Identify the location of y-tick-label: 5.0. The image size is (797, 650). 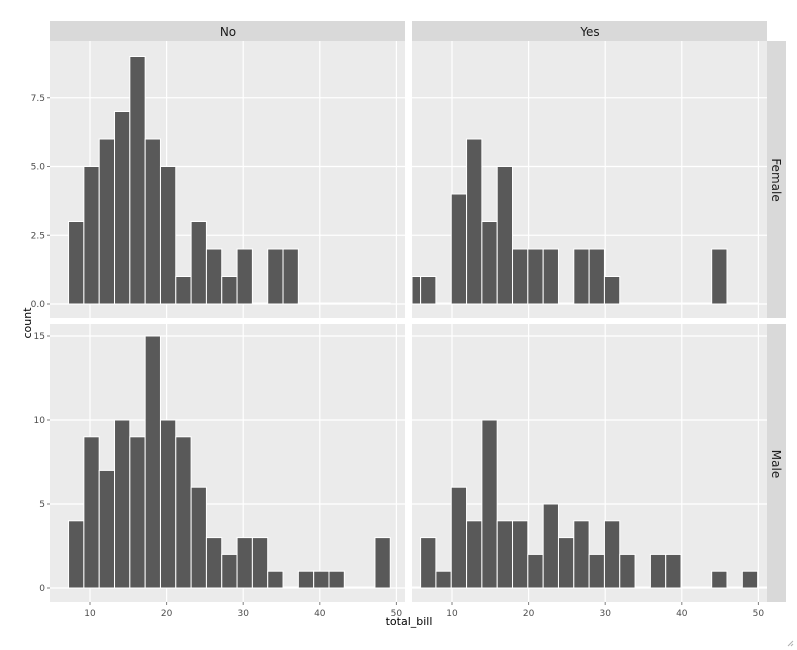
(38, 168).